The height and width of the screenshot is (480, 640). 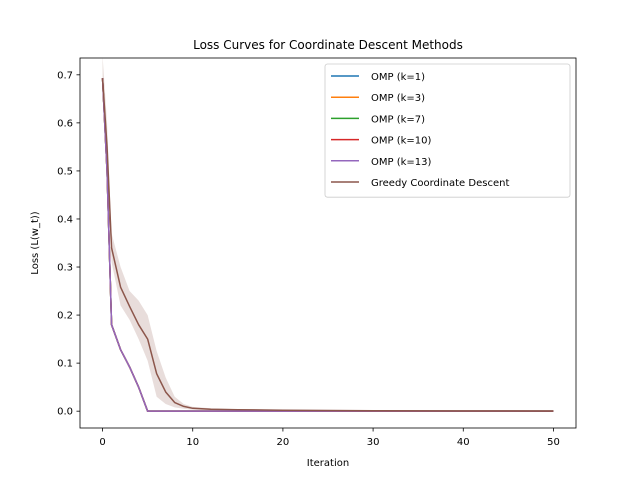 What do you see at coordinates (401, 162) in the screenshot?
I see `legend-entry-4: OMP (k=13)` at bounding box center [401, 162].